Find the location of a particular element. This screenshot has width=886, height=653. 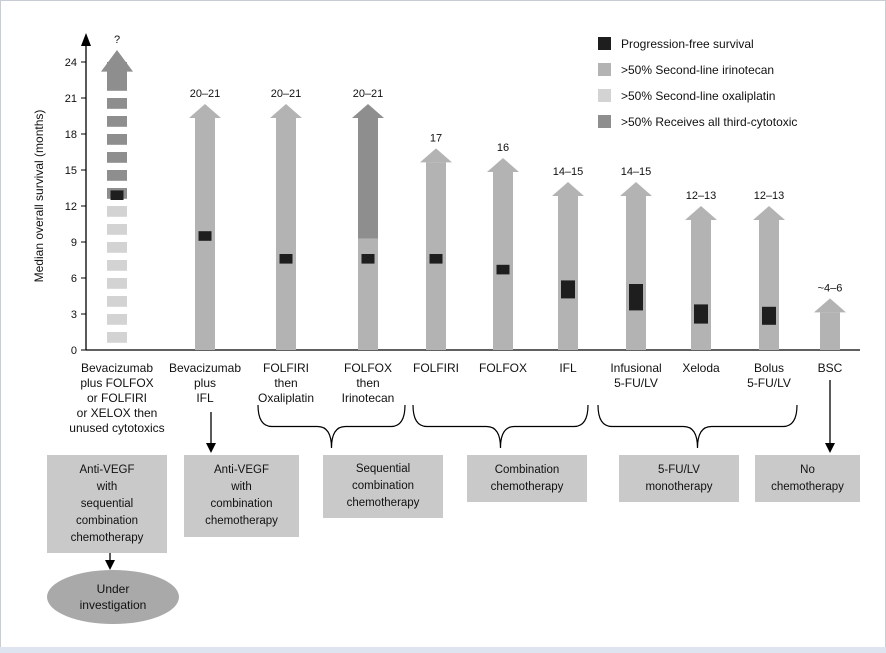

group-box-monotherapy: 5-FU/LV monotherapy is located at coordinates (679, 478).